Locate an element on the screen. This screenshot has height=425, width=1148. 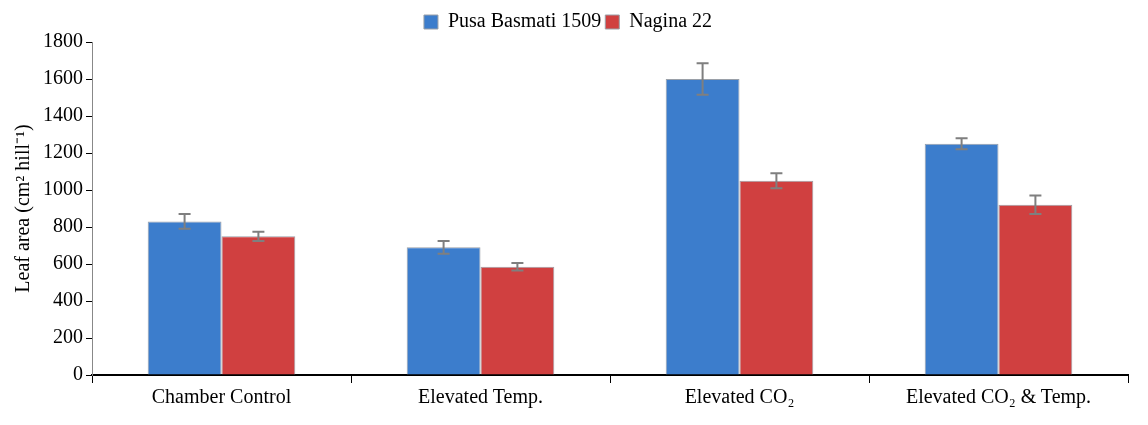
y-tick-label: 600 is located at coordinates (68, 262).